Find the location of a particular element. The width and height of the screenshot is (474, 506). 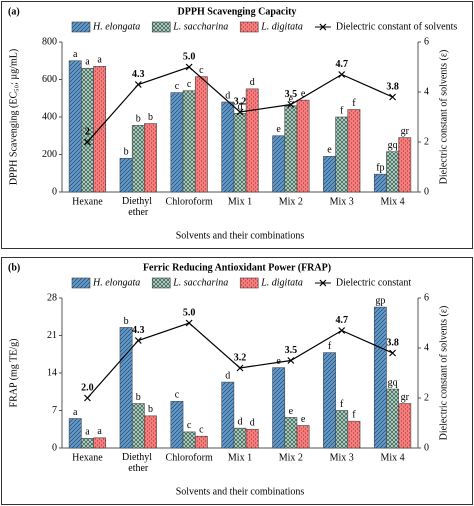

legend-label: H. elongata is located at coordinates (116, 26).